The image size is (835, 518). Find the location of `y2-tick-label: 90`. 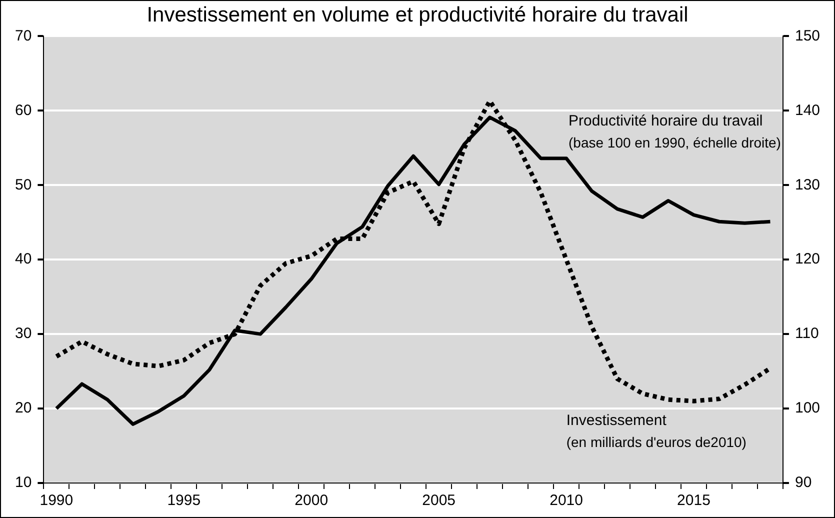

y2-tick-label: 90 is located at coordinates (803, 483).